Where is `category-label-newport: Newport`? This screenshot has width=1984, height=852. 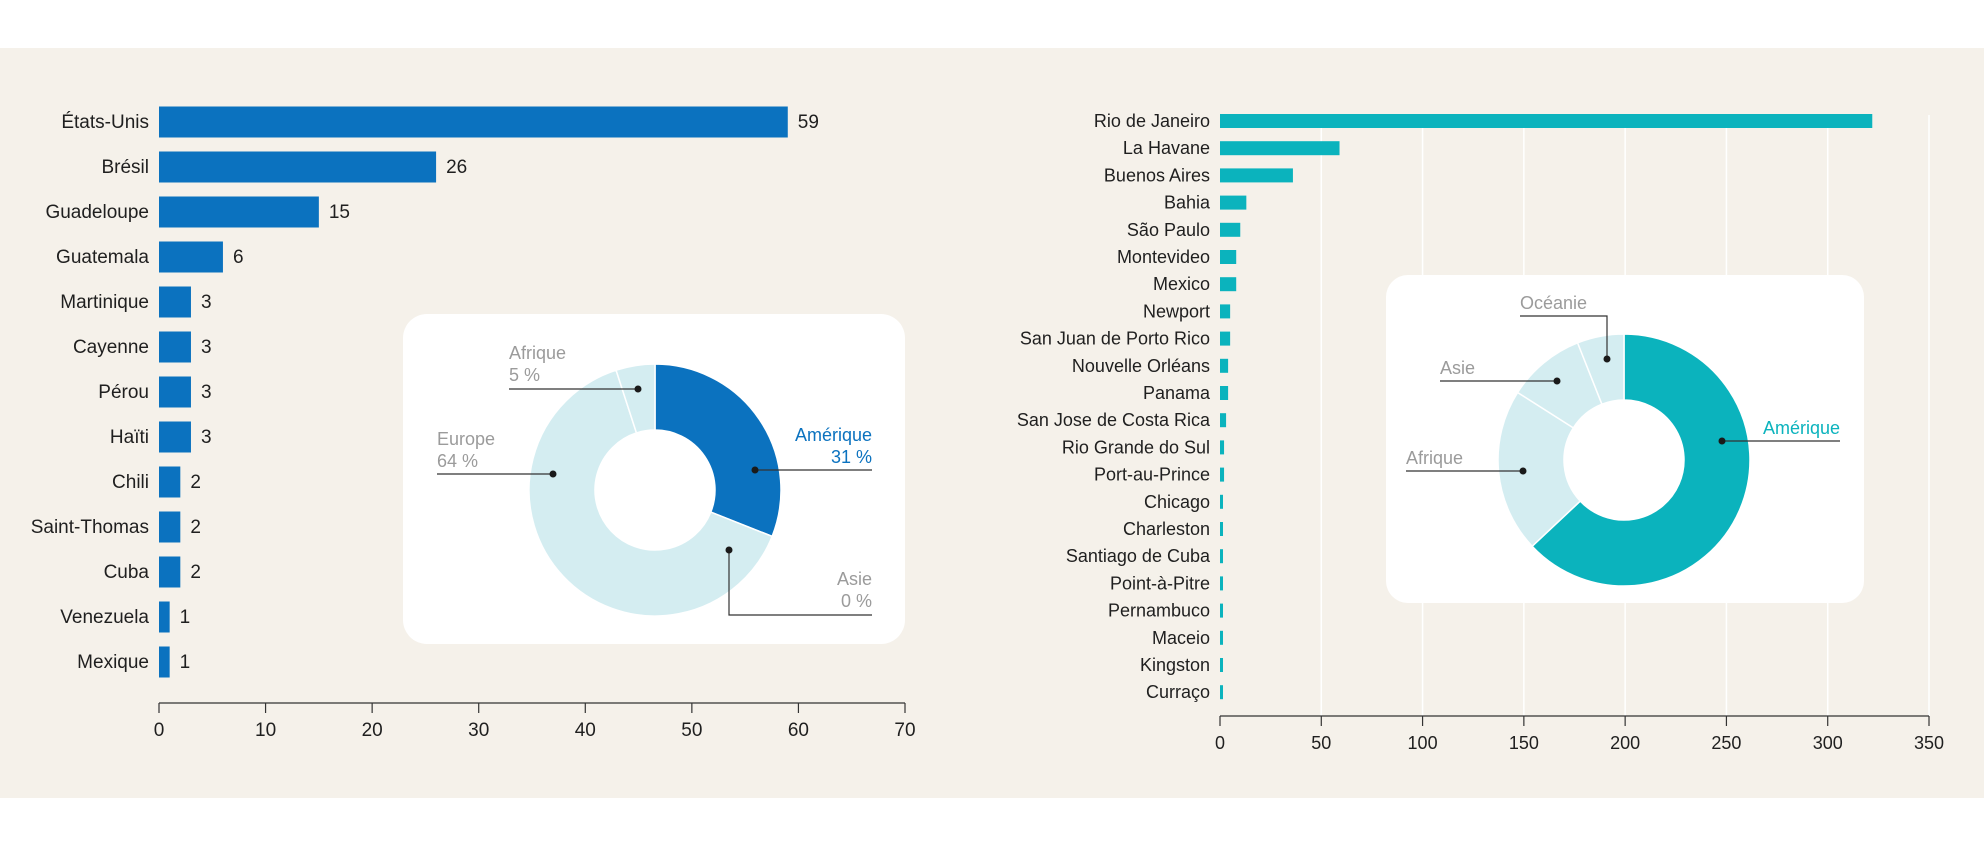 category-label-newport: Newport is located at coordinates (1176, 311).